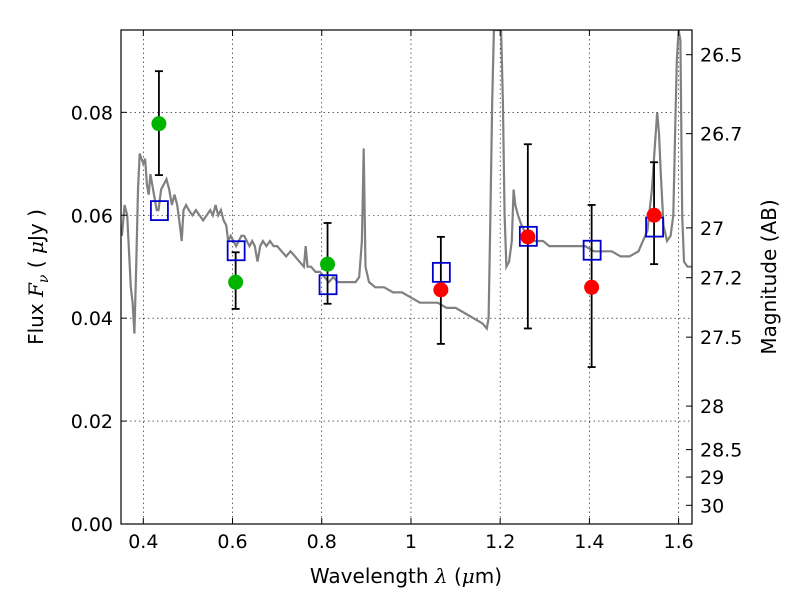 Image resolution: width=800 pixels, height=600 pixels. What do you see at coordinates (411, 542) in the screenshot?
I see `x-tick-label: 1` at bounding box center [411, 542].